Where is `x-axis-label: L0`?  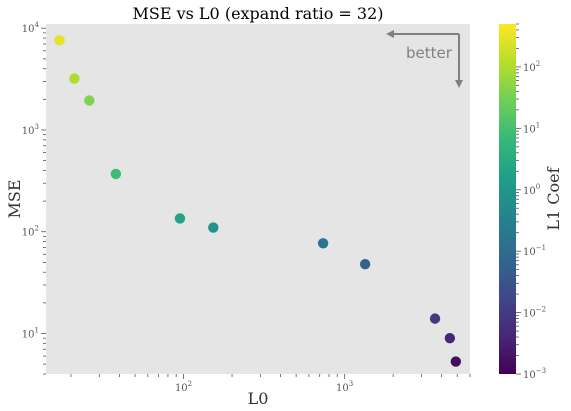 x-axis-label: L0 is located at coordinates (258, 398).